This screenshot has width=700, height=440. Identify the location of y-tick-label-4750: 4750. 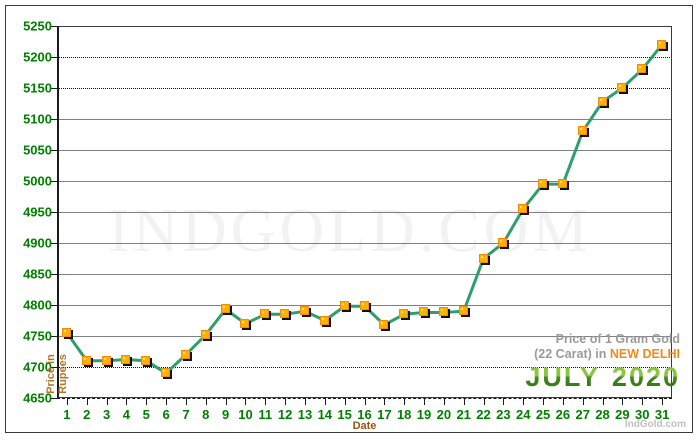
(37, 336).